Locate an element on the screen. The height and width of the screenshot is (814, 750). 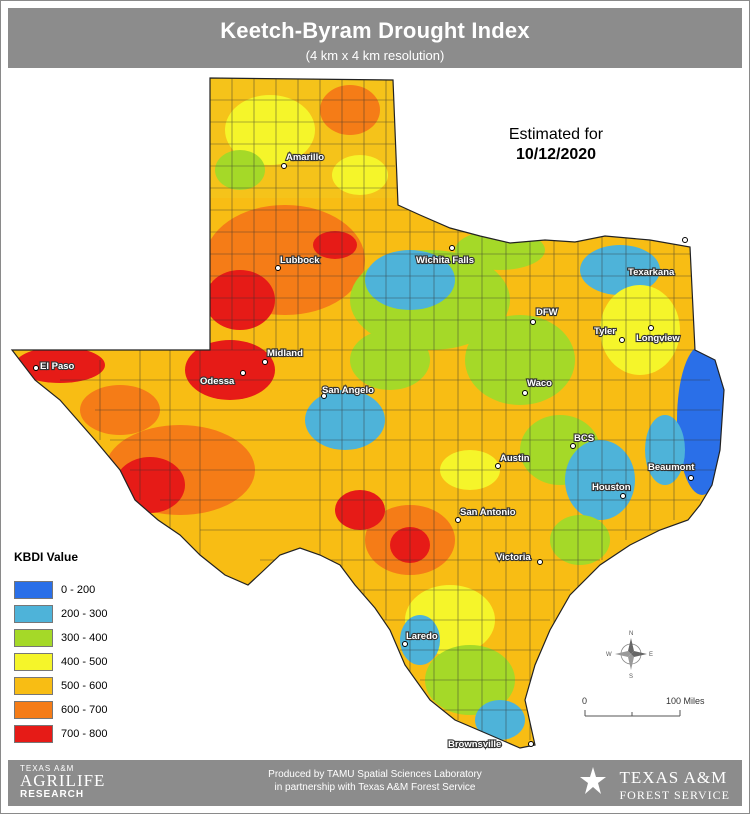
svg-text: Brownsville is located at coordinates (474, 744).